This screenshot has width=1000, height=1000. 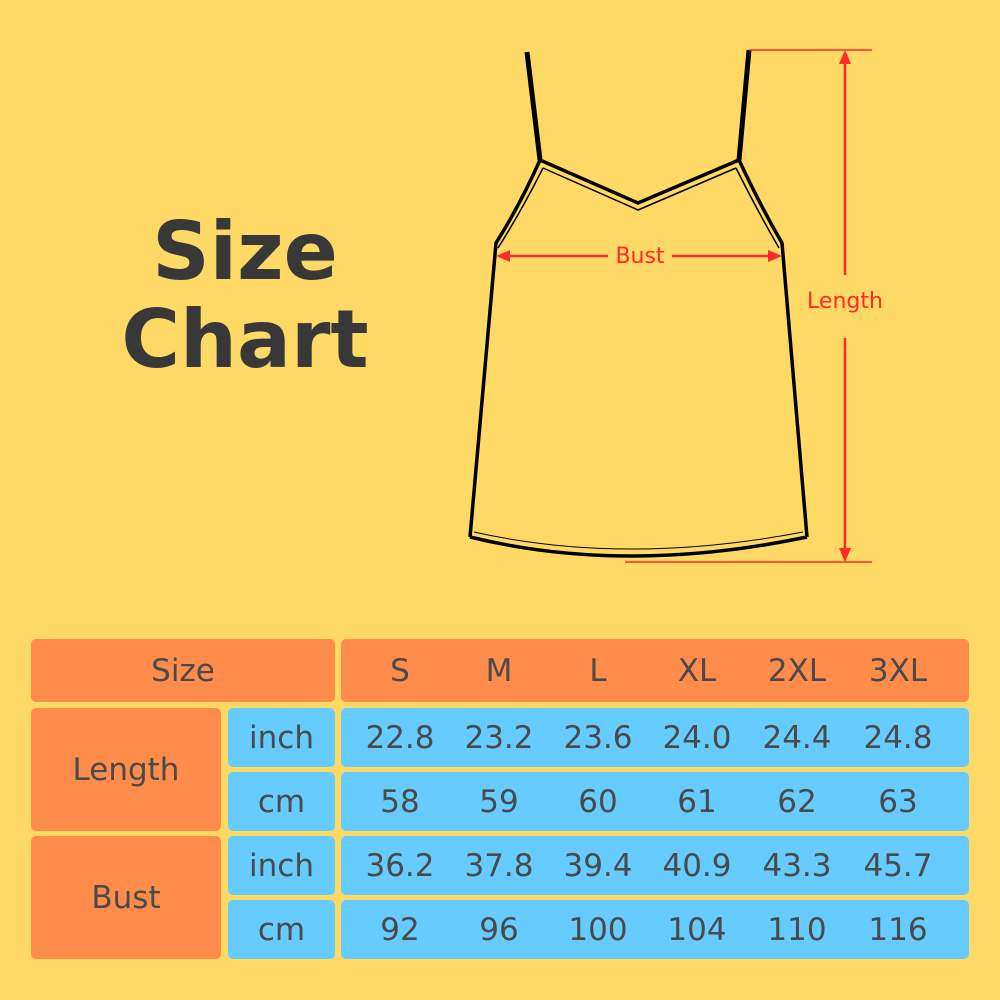 What do you see at coordinates (697, 737) in the screenshot?
I see `value-cell: 24.0` at bounding box center [697, 737].